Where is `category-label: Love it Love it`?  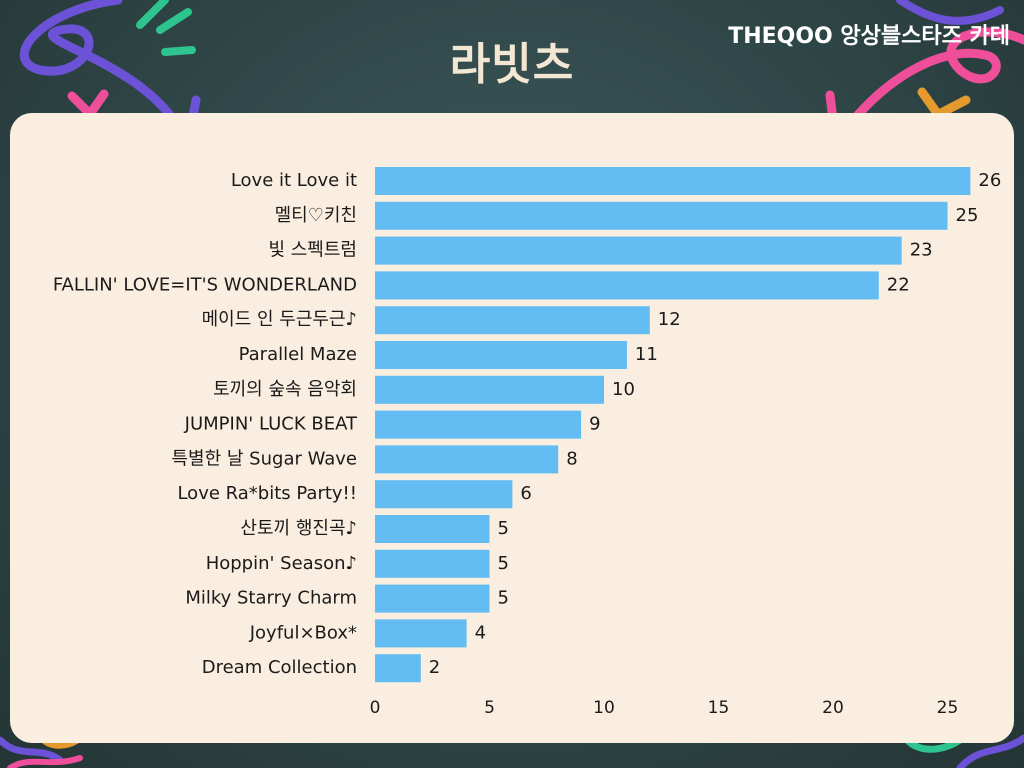 category-label: Love it Love it is located at coordinates (294, 180).